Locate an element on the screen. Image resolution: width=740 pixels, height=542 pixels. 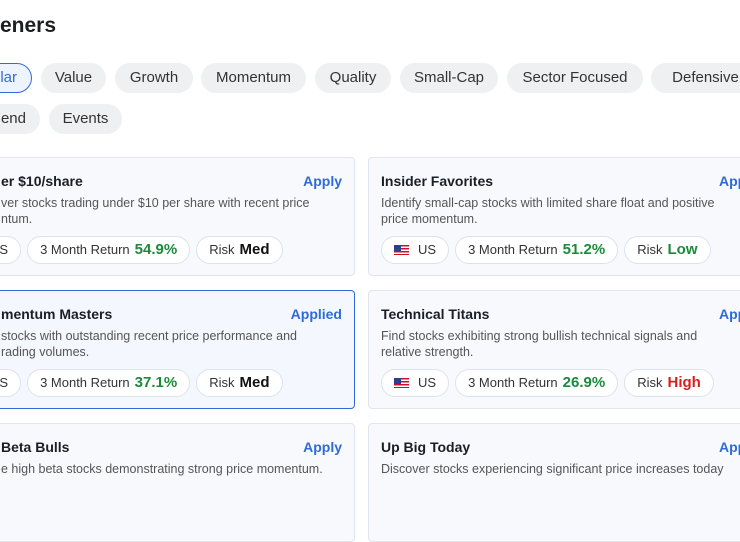
tag-row: US 3 Month Return 51.2% Risk Low is located at coordinates (546, 250).